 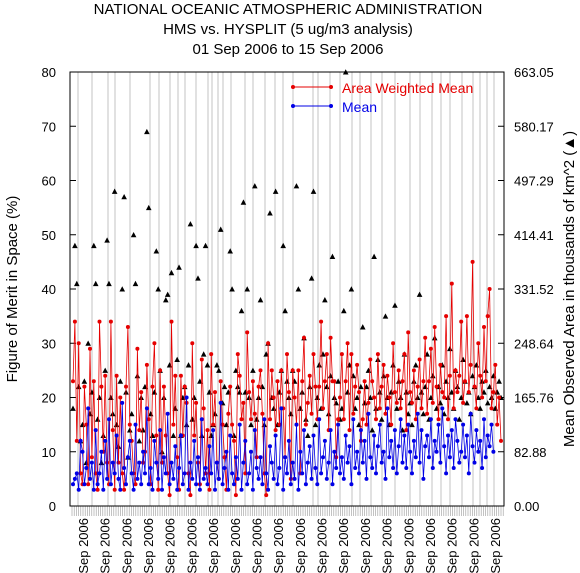 I want to click on y2-tick-label: 165.76, so click(x=534, y=398).